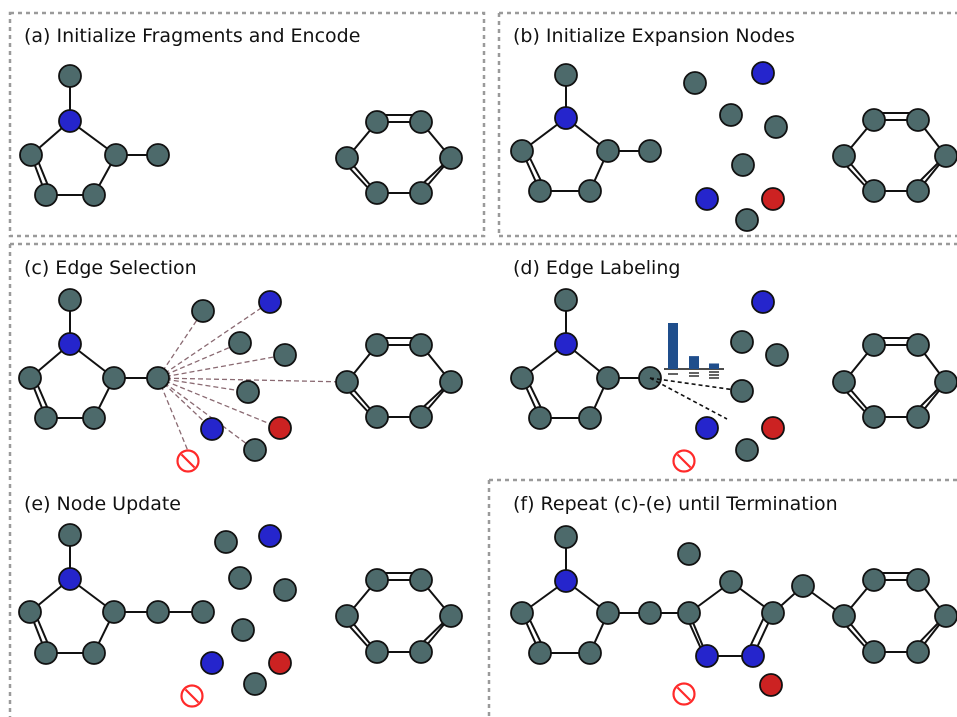  What do you see at coordinates (714, 366) in the screenshot?
I see `bond-prob-bar-triple` at bounding box center [714, 366].